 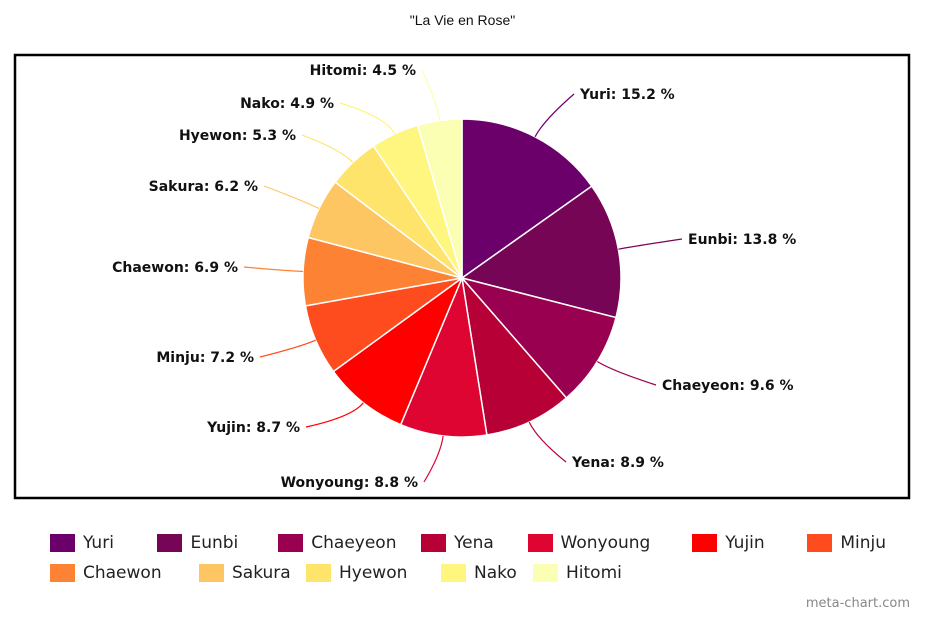 What do you see at coordinates (327, 148) in the screenshot?
I see `leader-line-hyewon` at bounding box center [327, 148].